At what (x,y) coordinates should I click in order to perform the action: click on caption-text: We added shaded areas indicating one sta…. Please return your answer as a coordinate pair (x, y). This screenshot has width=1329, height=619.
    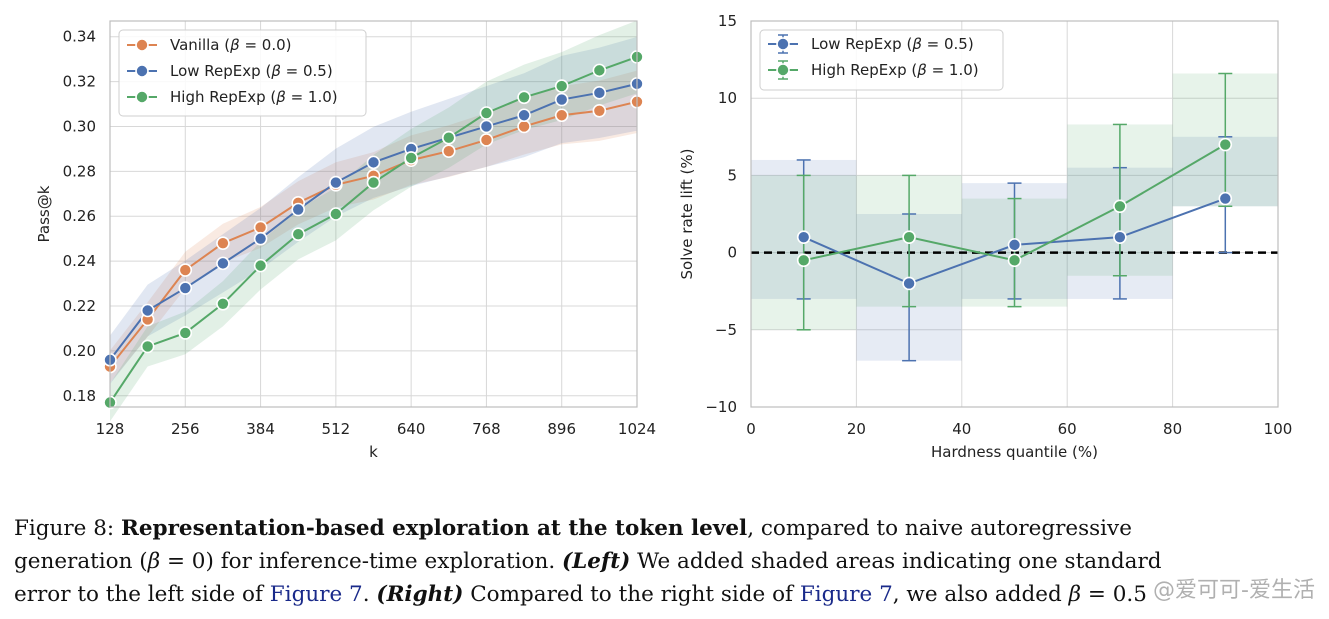
    Looking at the image, I should click on (896, 561).